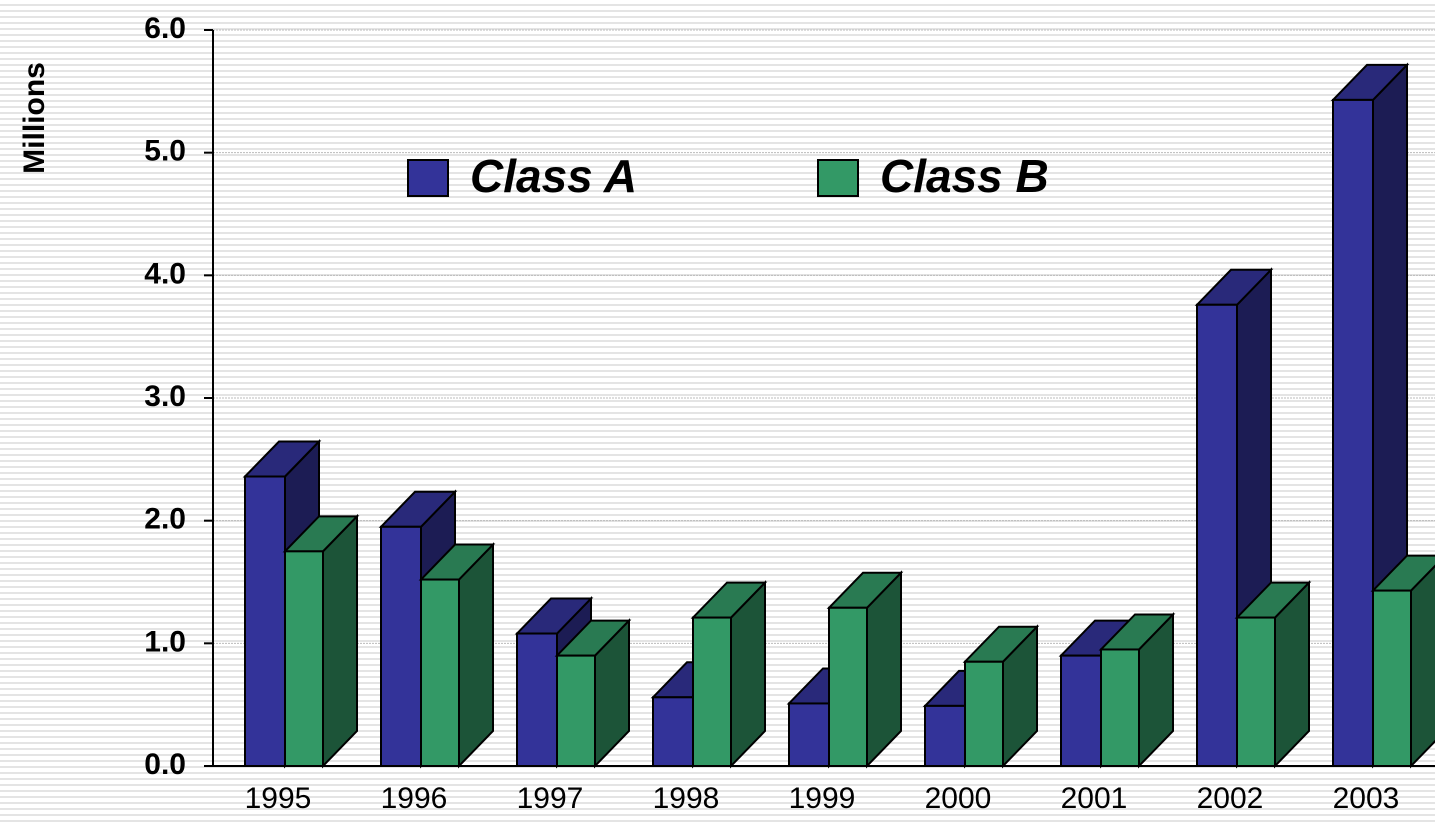 This screenshot has width=1435, height=825. Describe the element at coordinates (278, 798) in the screenshot. I see `x-tick-label: 1995` at that location.